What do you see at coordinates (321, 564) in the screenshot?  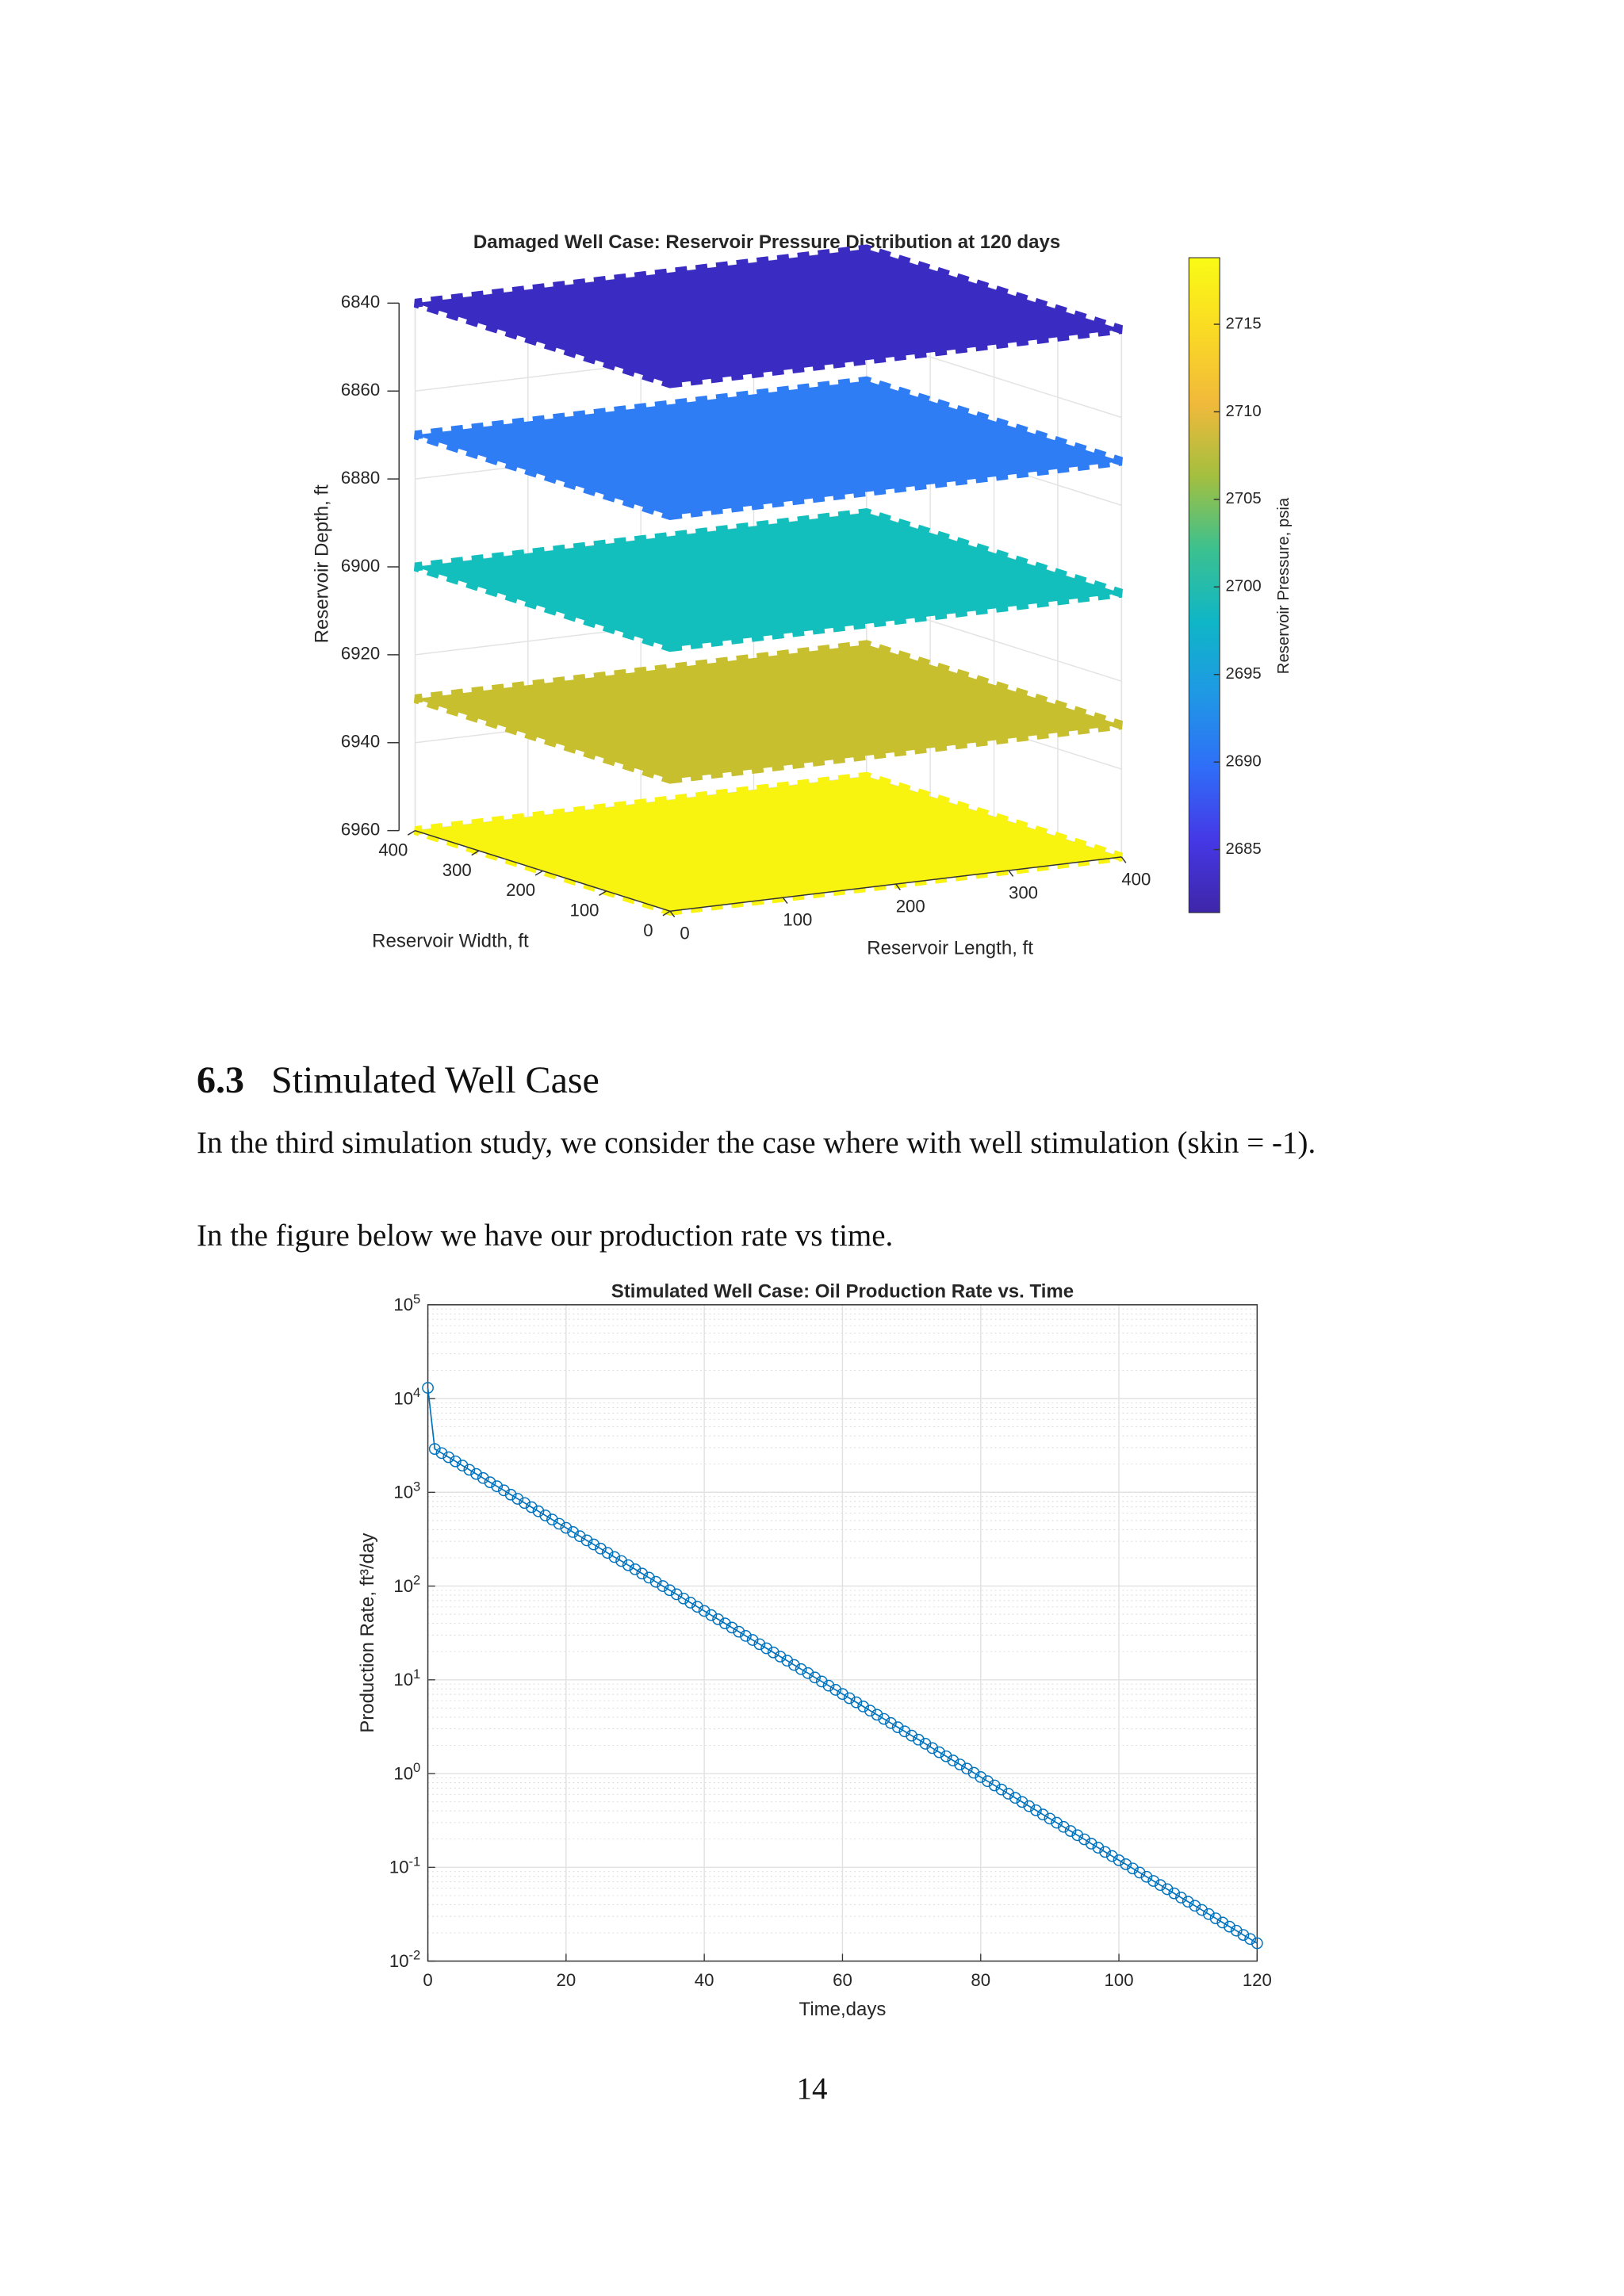 I see `z-axis-label: Reservoir Depth, ft` at bounding box center [321, 564].